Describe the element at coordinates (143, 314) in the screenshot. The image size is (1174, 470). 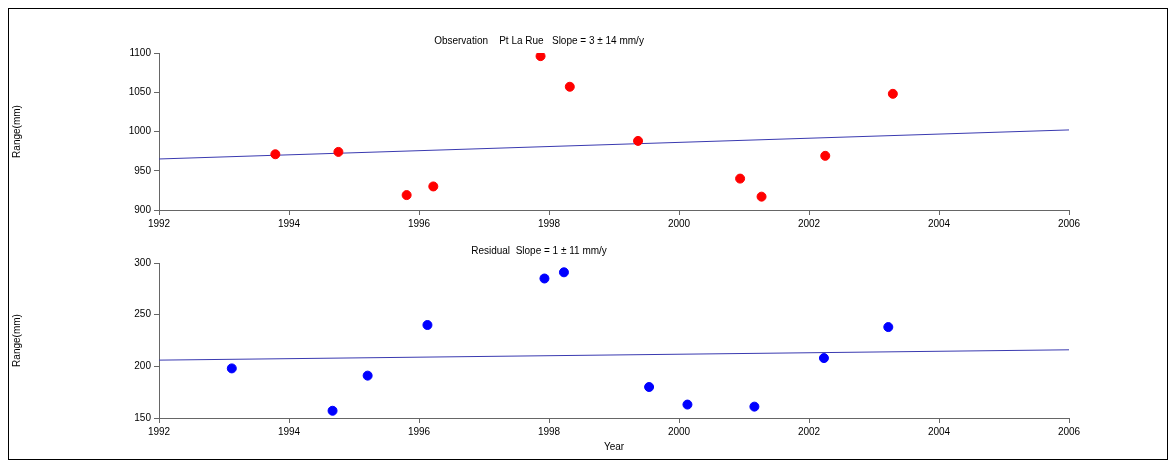
I see `y-tick-label: 250` at that location.